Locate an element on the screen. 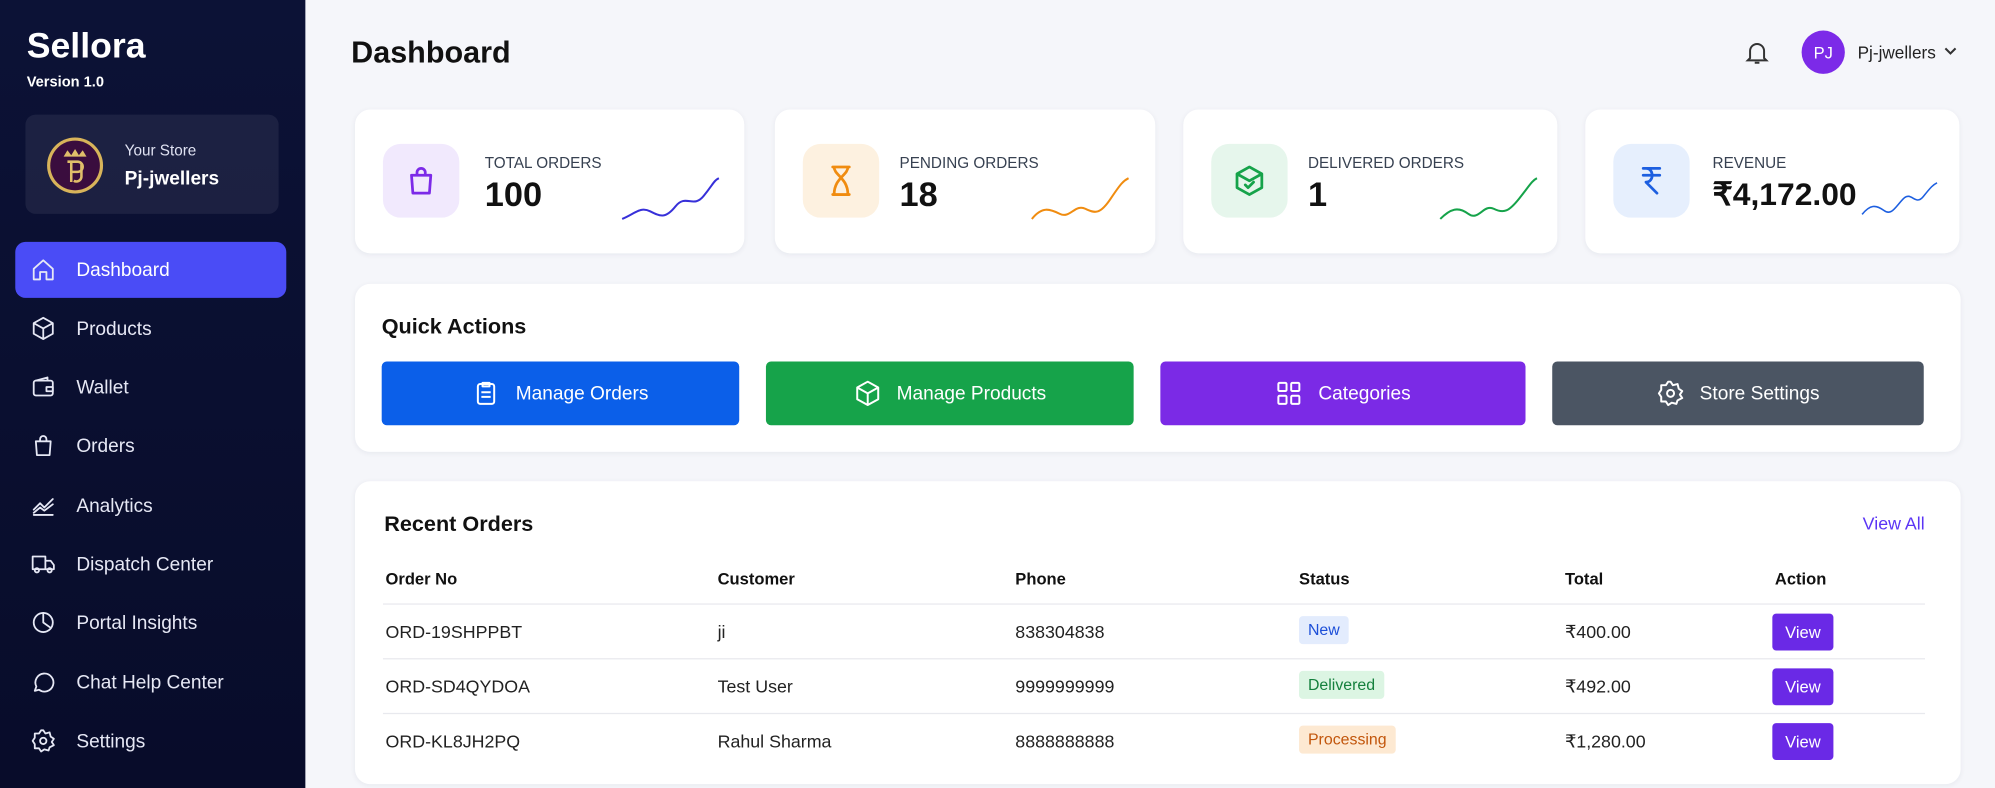 This screenshot has width=1995, height=788. action-button: Store Settings is located at coordinates (1738, 393).